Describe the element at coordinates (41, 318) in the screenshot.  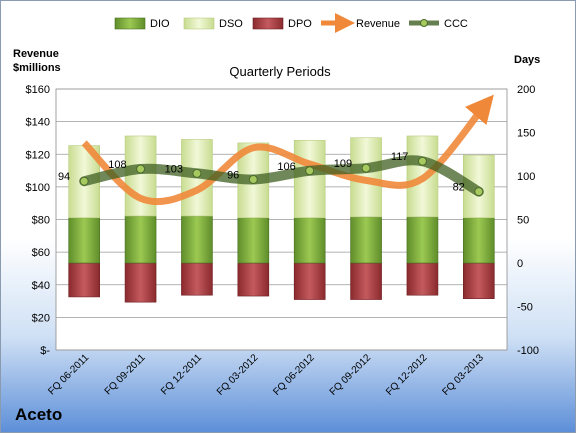
I see `left-tick-label: $20` at that location.